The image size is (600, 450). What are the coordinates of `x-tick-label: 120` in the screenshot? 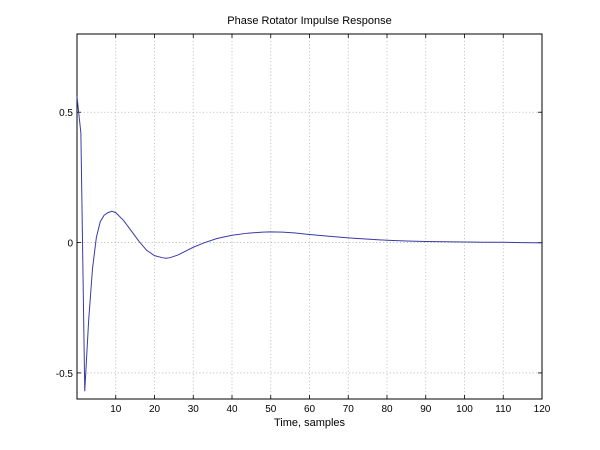 It's located at (542, 409).